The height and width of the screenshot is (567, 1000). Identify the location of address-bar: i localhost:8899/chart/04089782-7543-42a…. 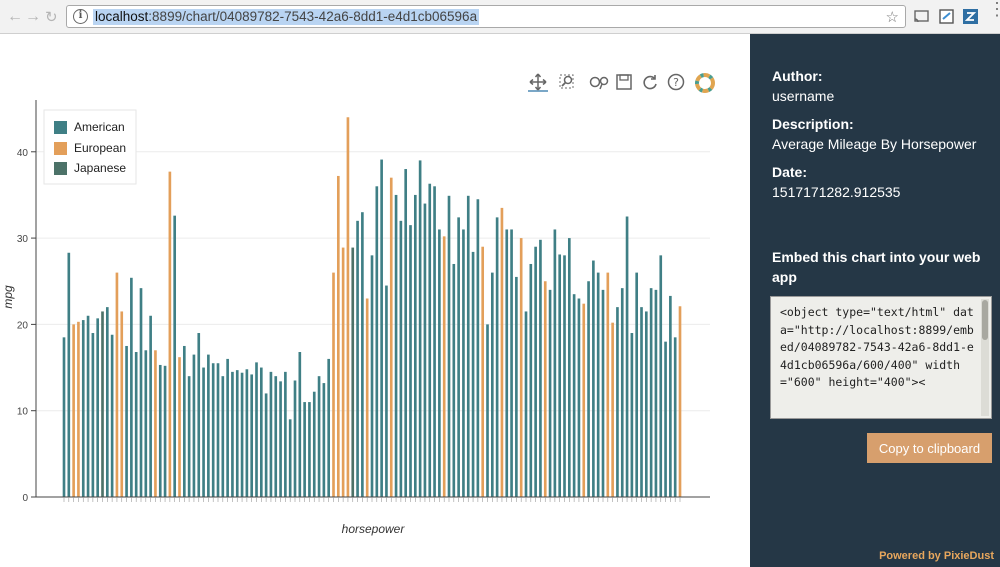
(486, 16).